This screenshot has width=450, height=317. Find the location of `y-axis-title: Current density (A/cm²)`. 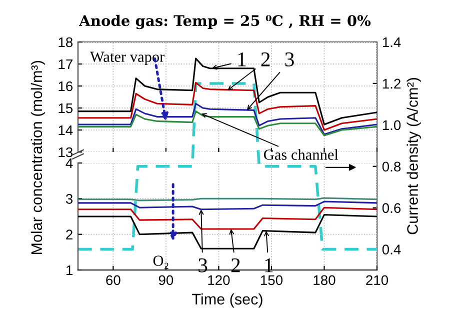

y-axis-title: Current density (A/cm²) is located at coordinates (413, 156).